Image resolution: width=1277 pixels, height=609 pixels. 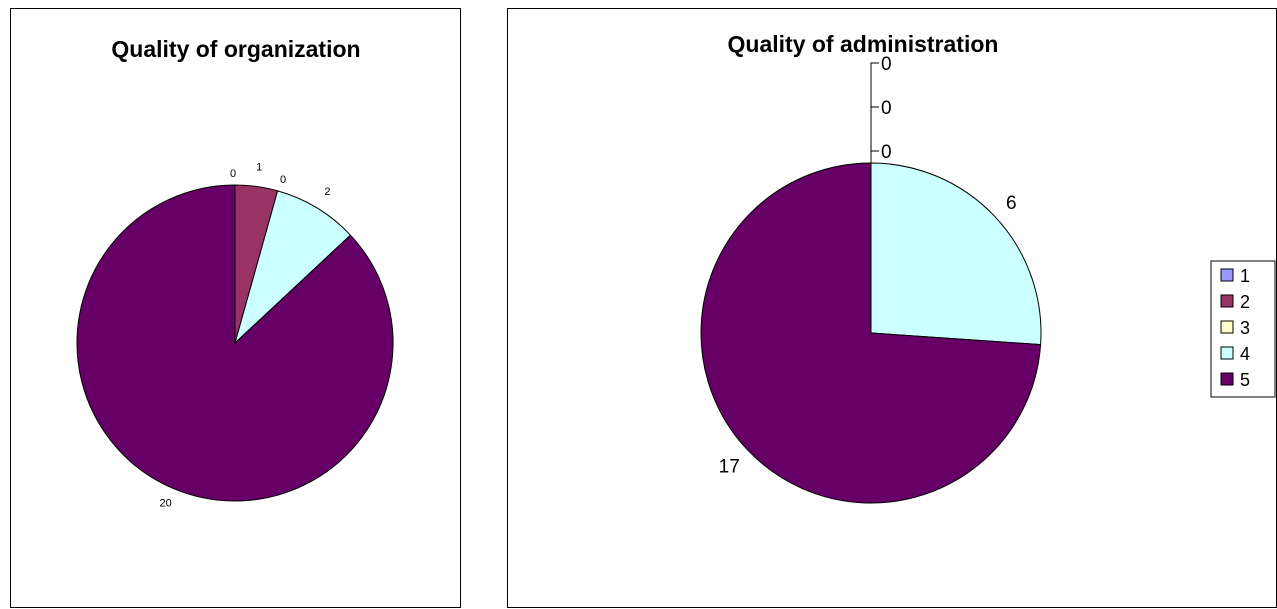 I want to click on data-label-5: 20, so click(x=166, y=504).